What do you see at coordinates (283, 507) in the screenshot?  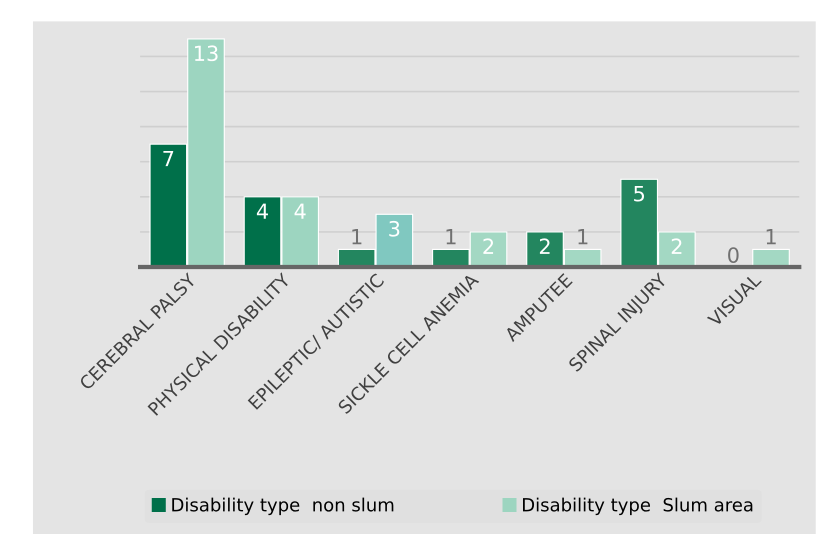 I see `legend-label: Disability type non slum` at bounding box center [283, 507].